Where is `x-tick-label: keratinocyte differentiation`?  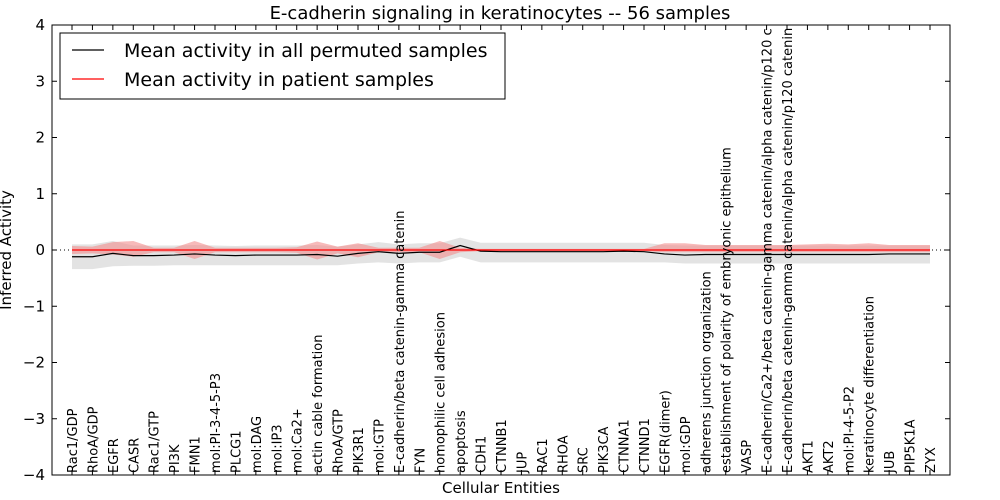
x-tick-label: keratinocyte differentiation is located at coordinates (870, 384).